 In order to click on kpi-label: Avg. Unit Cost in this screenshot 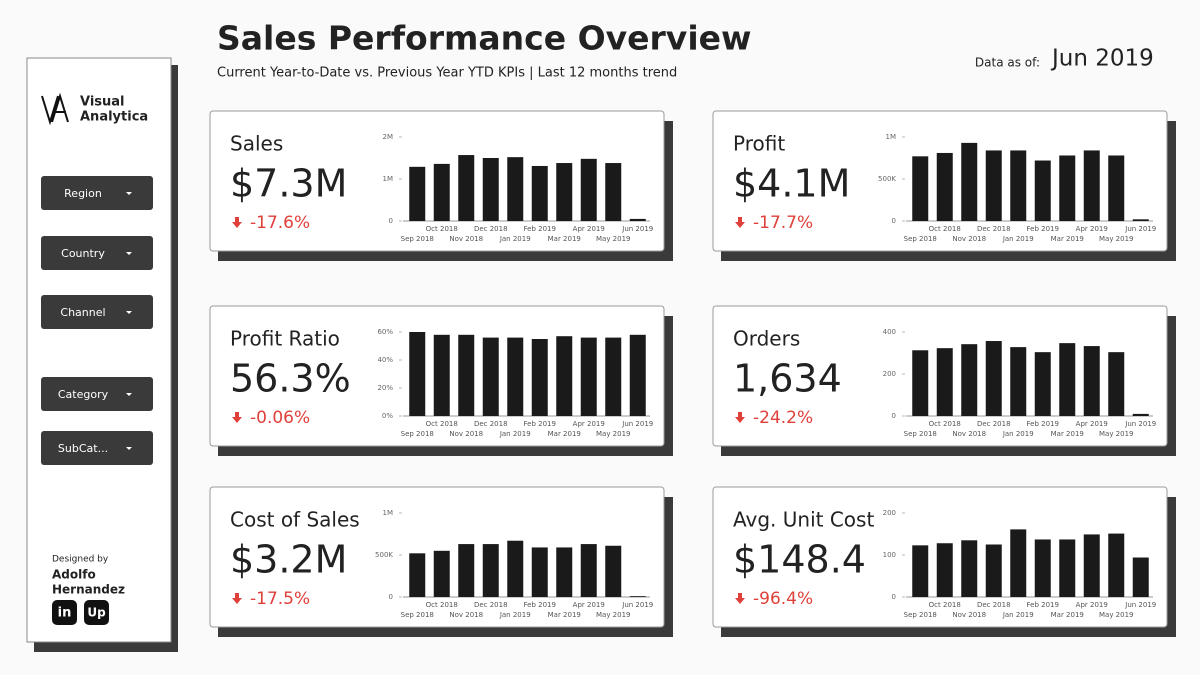, I will do `click(803, 520)`.